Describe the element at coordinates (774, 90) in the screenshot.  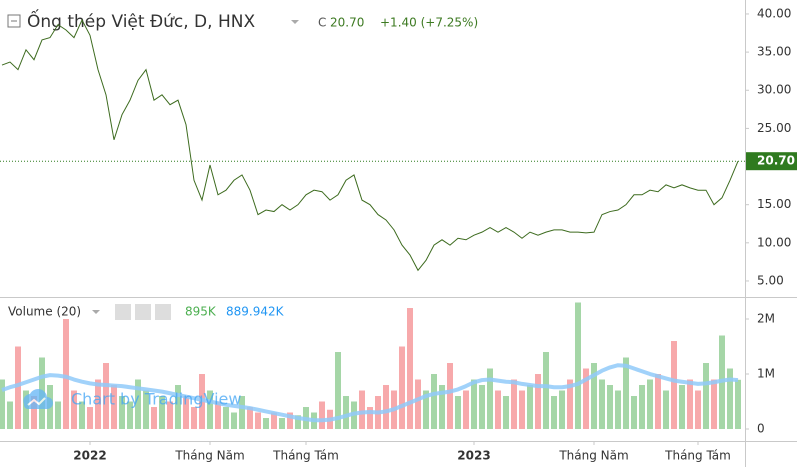
I see `y-tick-label: 30.00` at that location.